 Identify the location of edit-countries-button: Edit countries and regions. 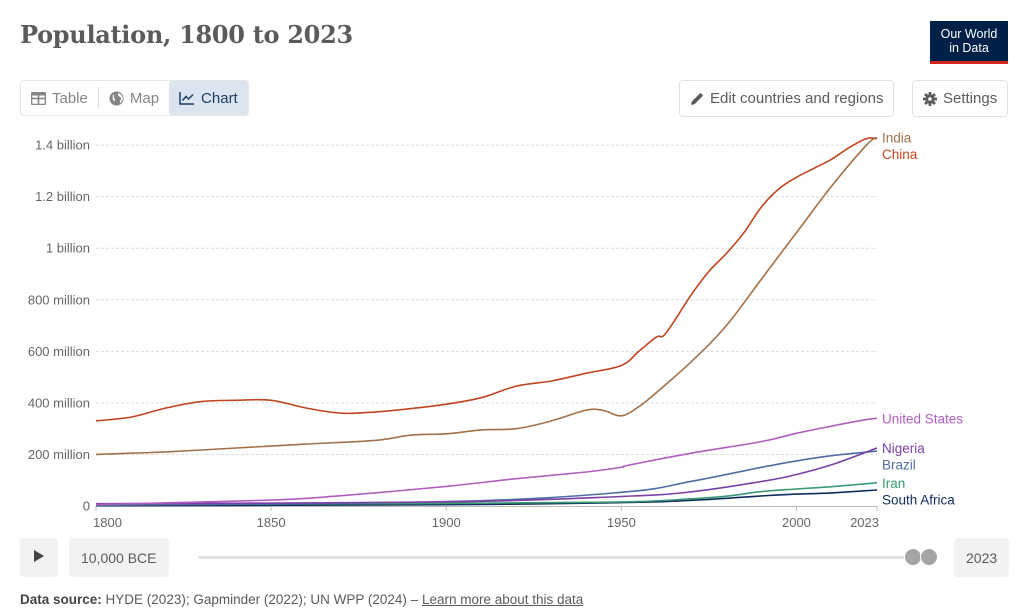
(787, 98).